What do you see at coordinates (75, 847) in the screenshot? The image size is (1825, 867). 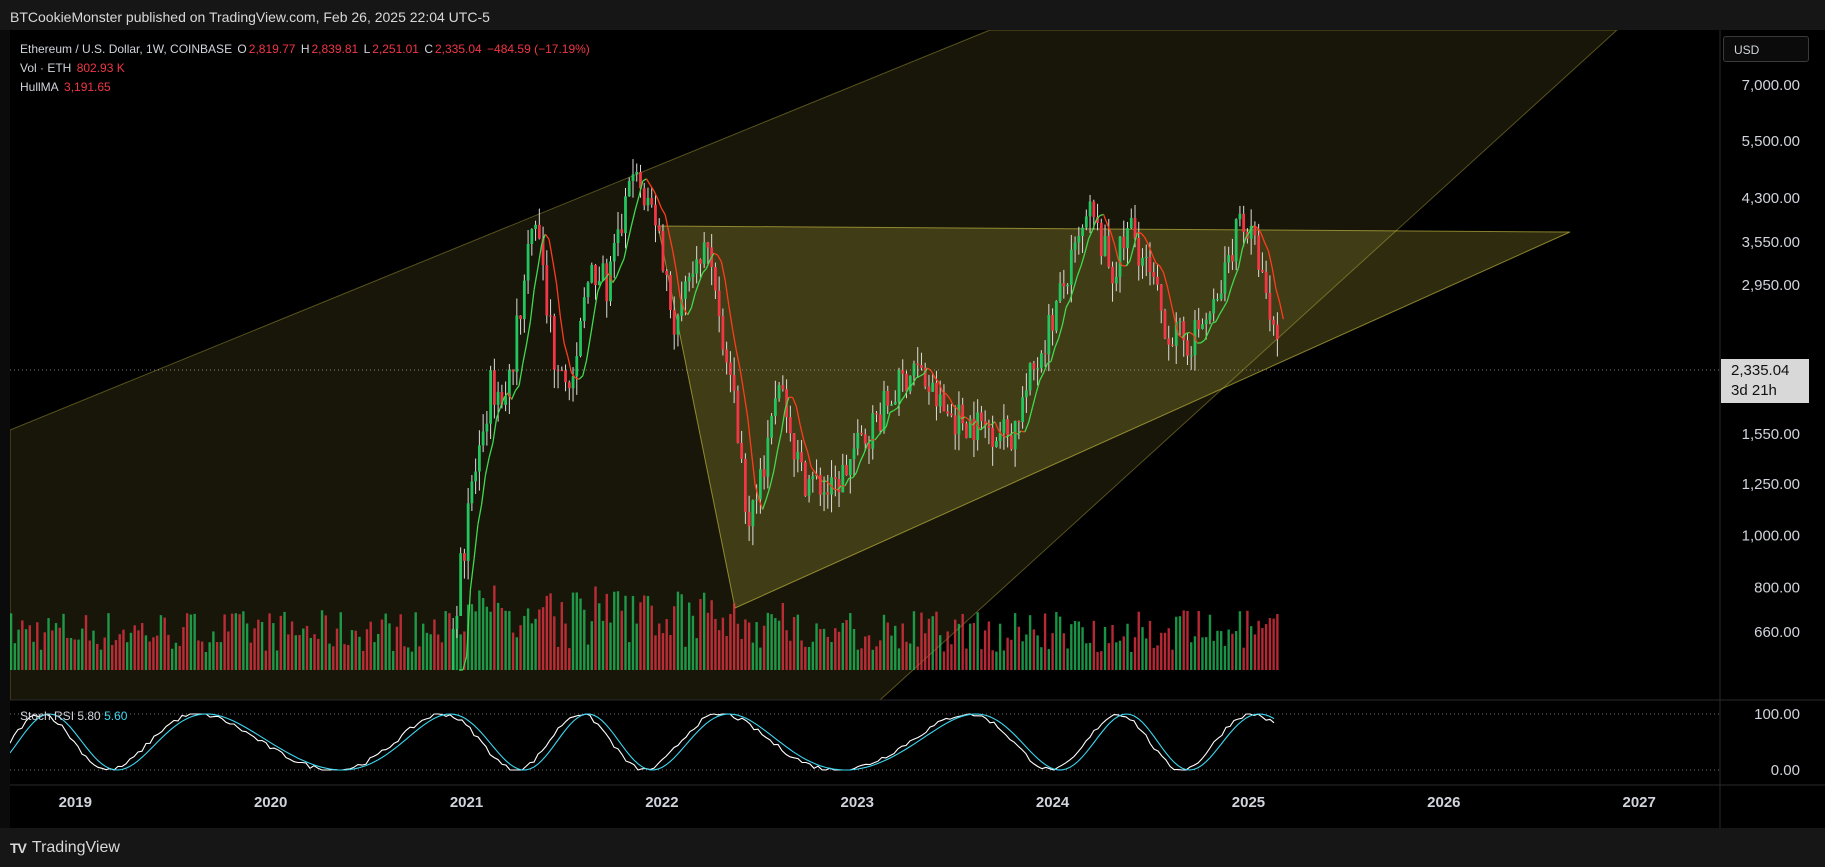 I see `tradingview-brand: TradingView` at bounding box center [75, 847].